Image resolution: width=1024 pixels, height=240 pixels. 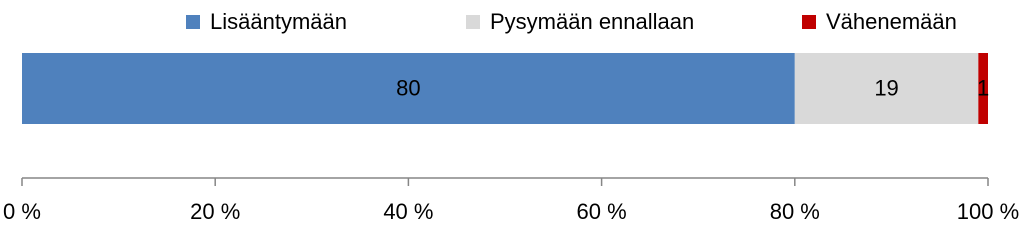 I want to click on data-label: 80, so click(x=408, y=87).